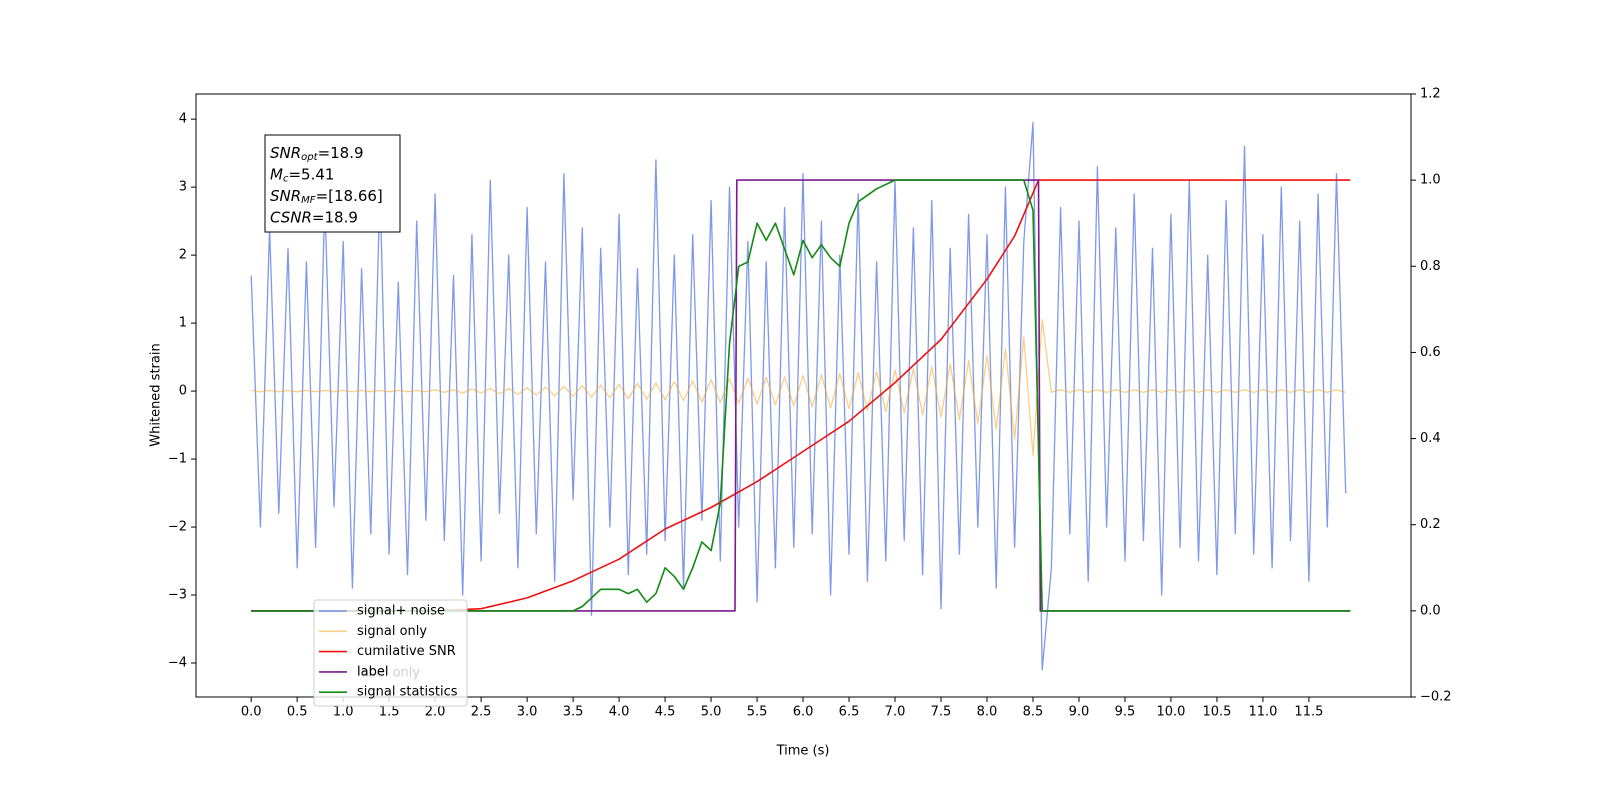 Image resolution: width=1600 pixels, height=800 pixels. I want to click on y2-tick-label: 1.2, so click(1430, 94).